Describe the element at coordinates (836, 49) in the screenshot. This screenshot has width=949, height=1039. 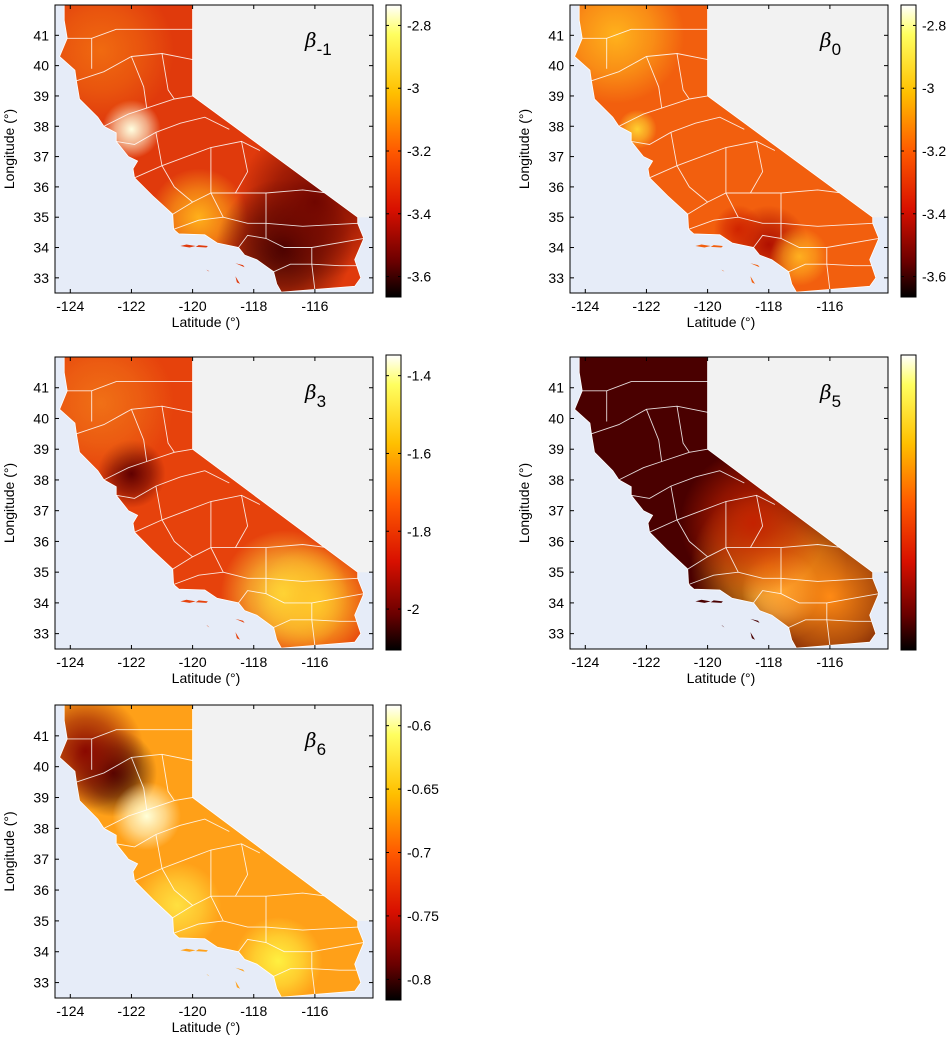
I see `panel-label-subscript: 0` at that location.